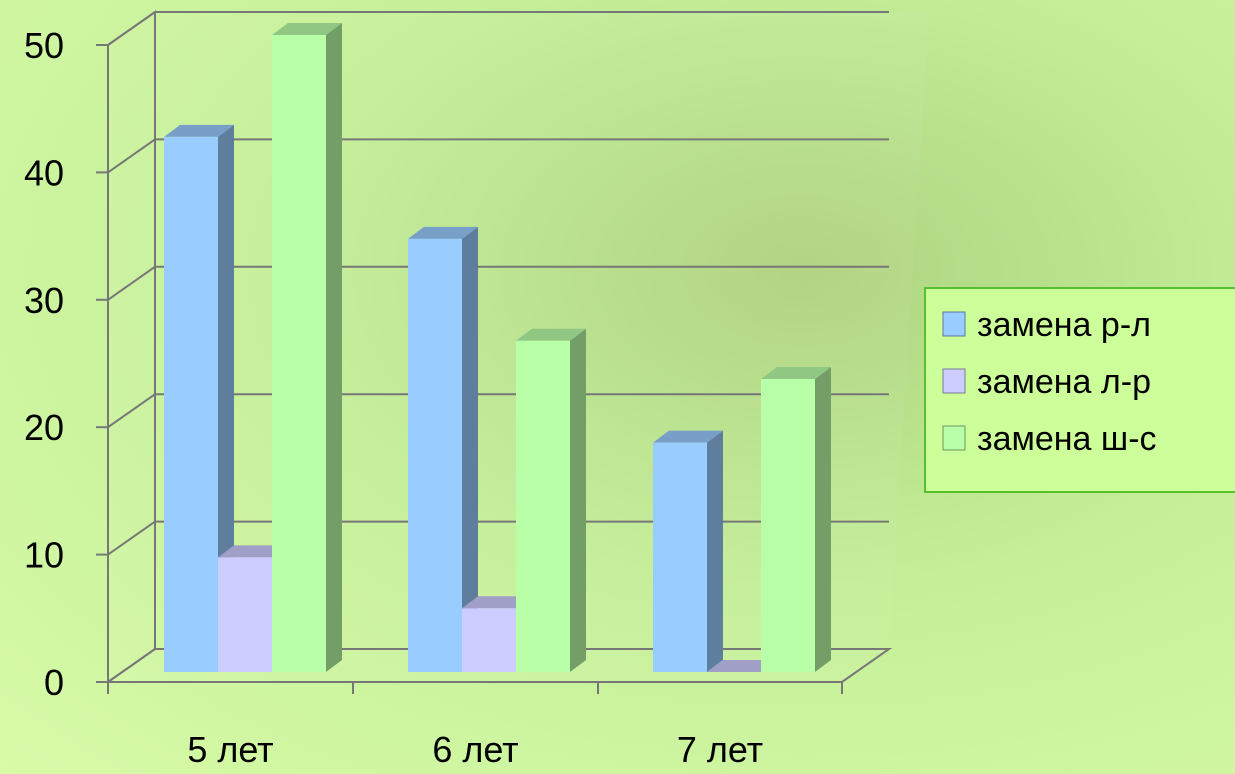 The image size is (1235, 774). I want to click on legend-item-1: замена р-л, so click(1046, 325).